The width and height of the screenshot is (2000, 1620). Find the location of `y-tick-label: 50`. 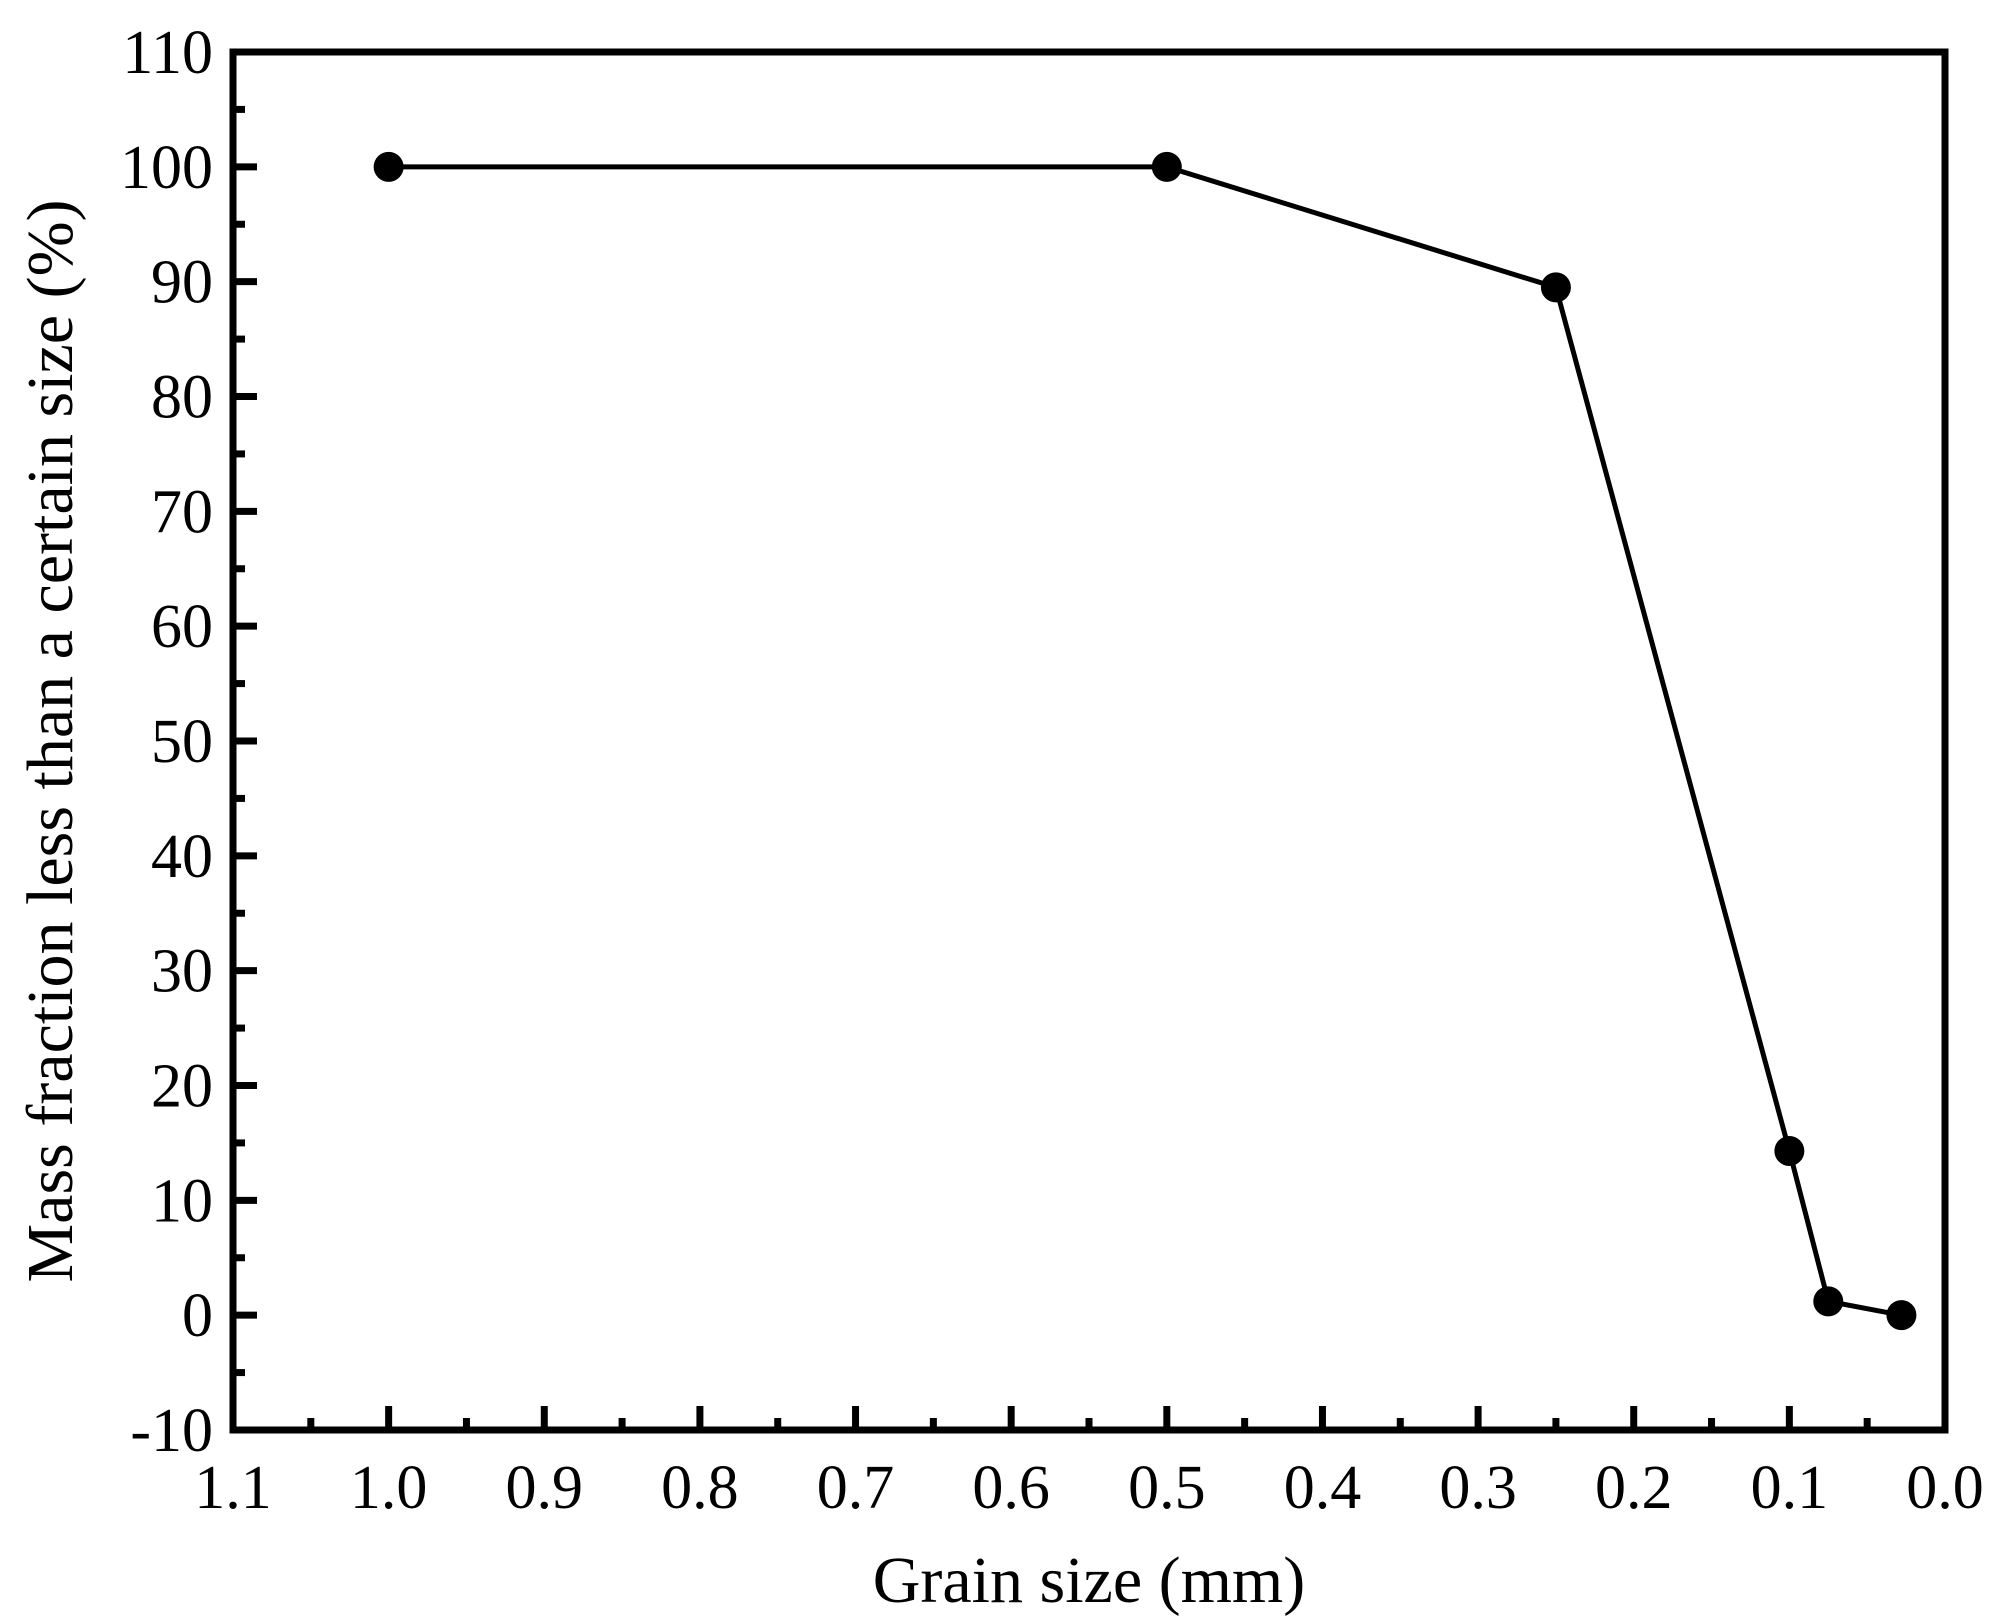

y-tick-label: 50 is located at coordinates (182, 742).